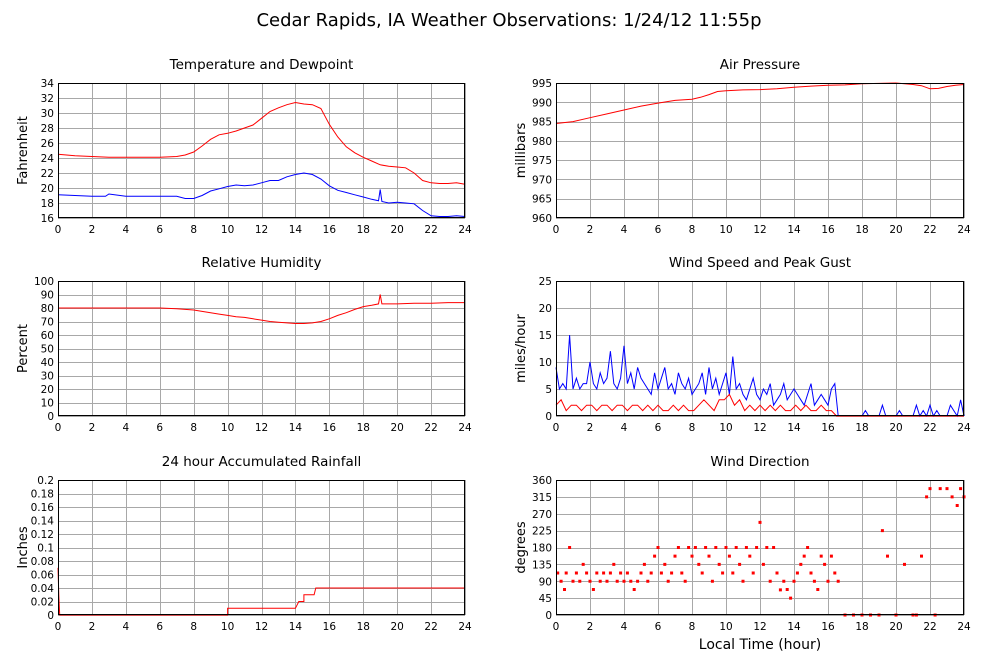  Describe the element at coordinates (545, 363) in the screenshot. I see `wind-speed-gust-ytick-label: 10` at that location.